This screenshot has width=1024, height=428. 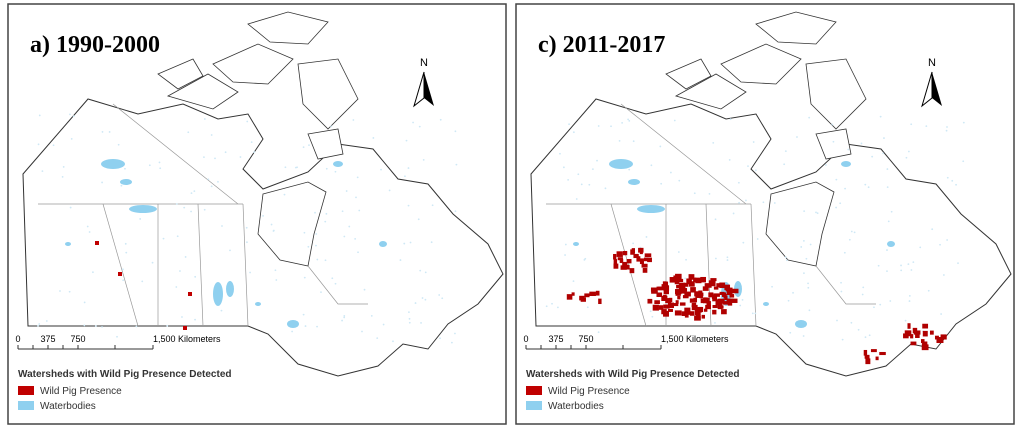 What do you see at coordinates (800, 224) in the screenshot?
I see `hudson-bay` at bounding box center [800, 224].